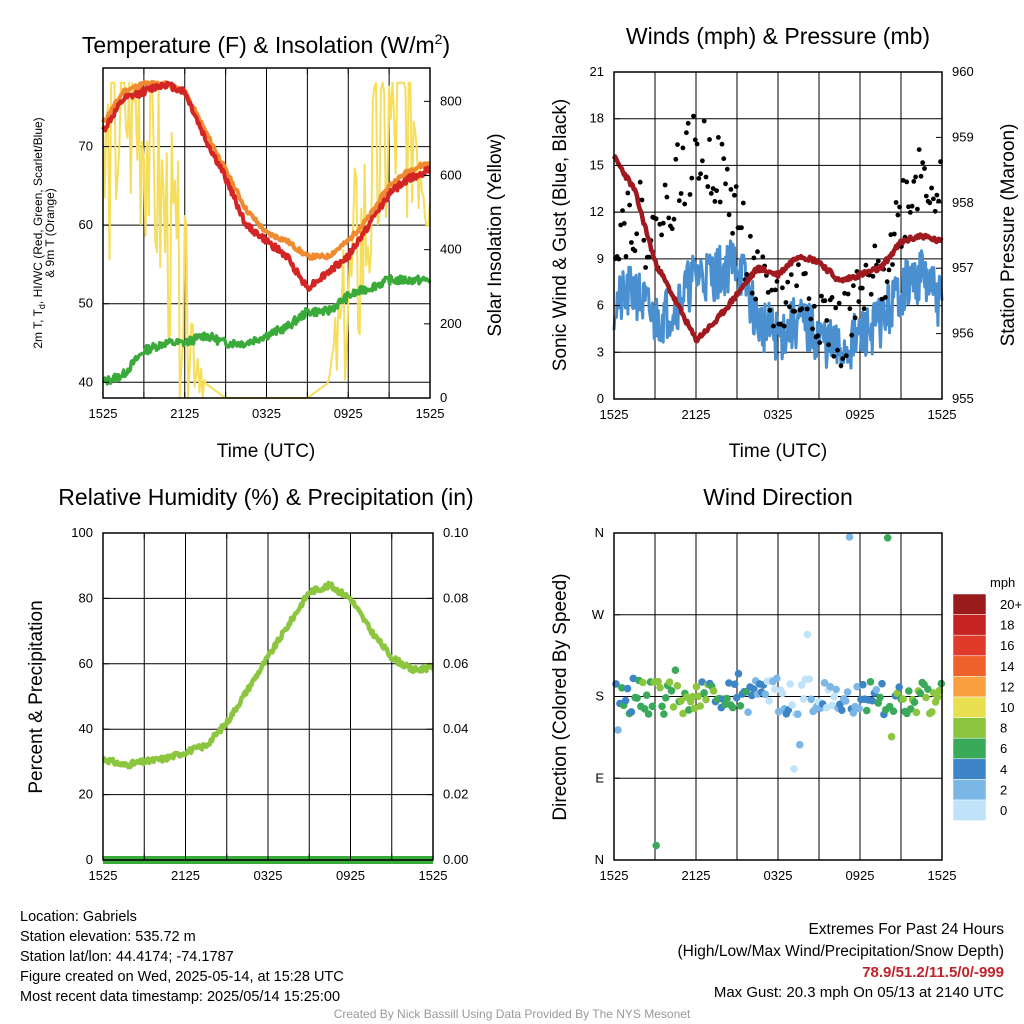  Describe the element at coordinates (778, 497) in the screenshot. I see `direction-title: Wind Direction` at that location.